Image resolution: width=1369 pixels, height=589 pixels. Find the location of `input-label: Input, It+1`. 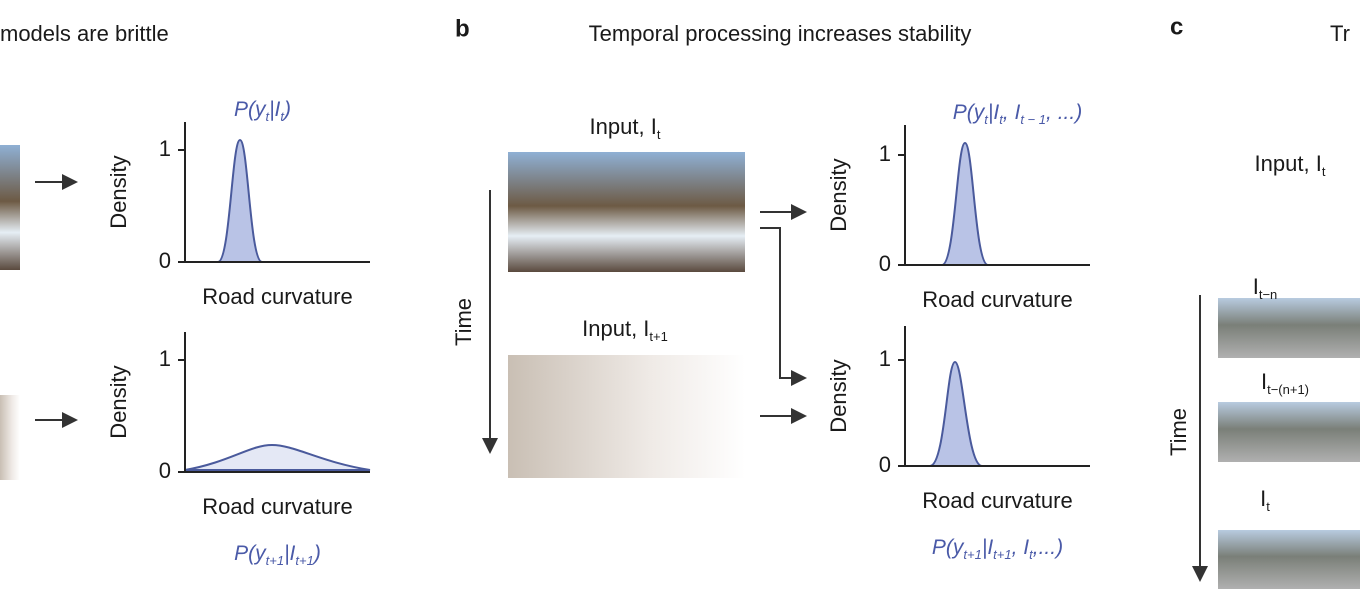

input-label: Input, It+1 is located at coordinates (625, 330).